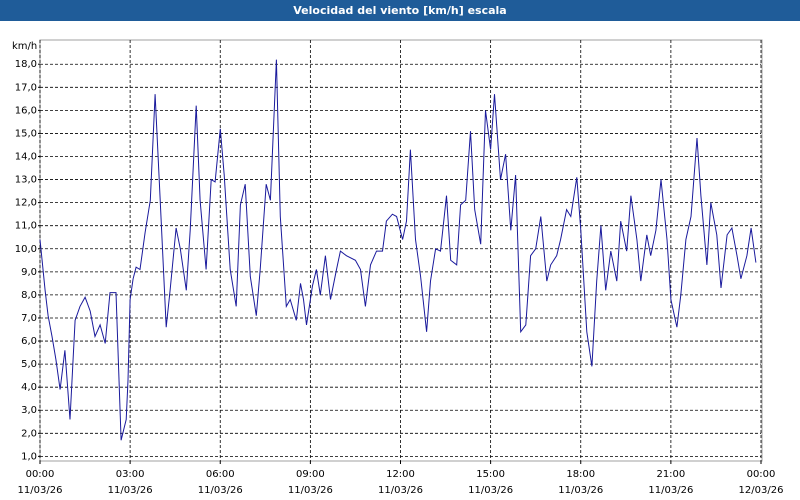  Describe the element at coordinates (26, 180) in the screenshot. I see `y-tick-label: 13,0` at that location.